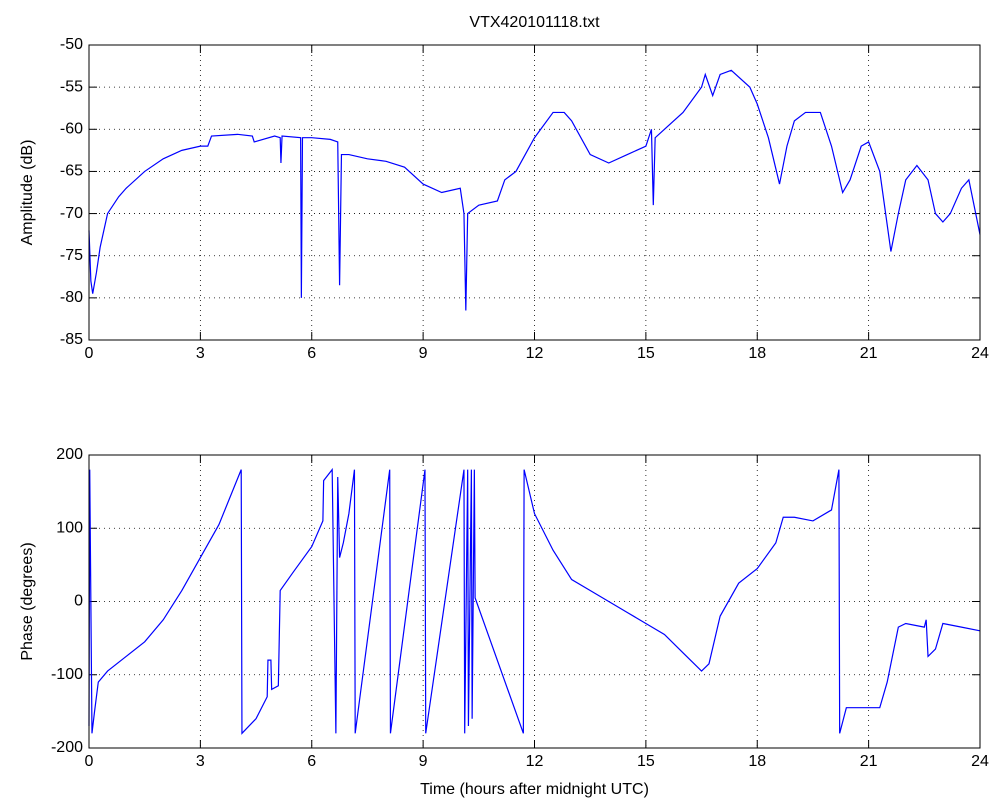  I want to click on y-tick-label: -85, so click(71, 339).